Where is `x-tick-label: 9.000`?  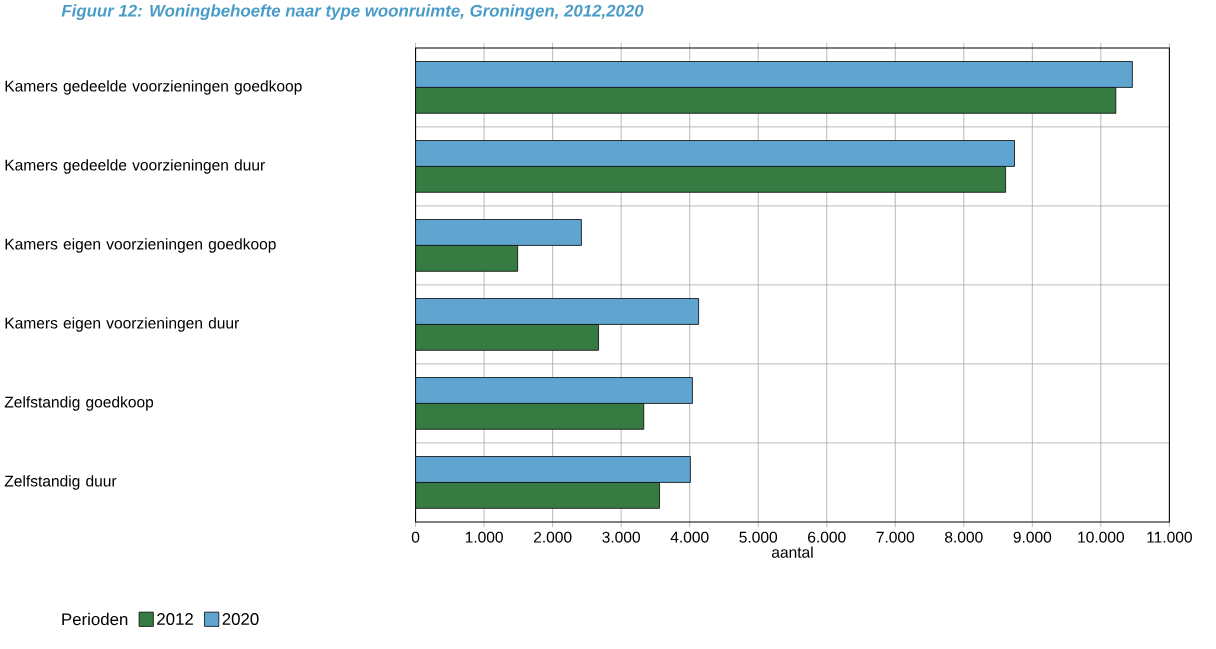 x-tick-label: 9.000 is located at coordinates (1032, 537).